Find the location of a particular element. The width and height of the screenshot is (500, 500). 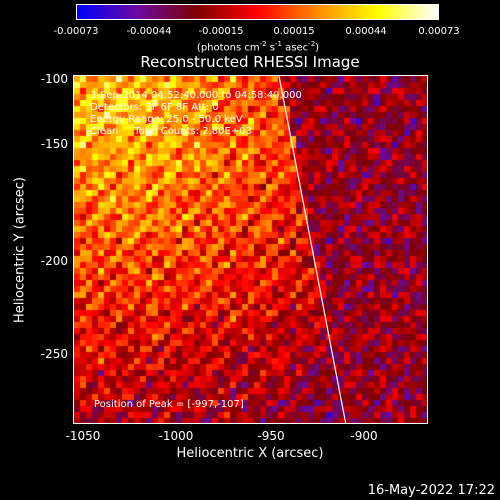

colorbar-tick: 0.00073 is located at coordinates (439, 31).